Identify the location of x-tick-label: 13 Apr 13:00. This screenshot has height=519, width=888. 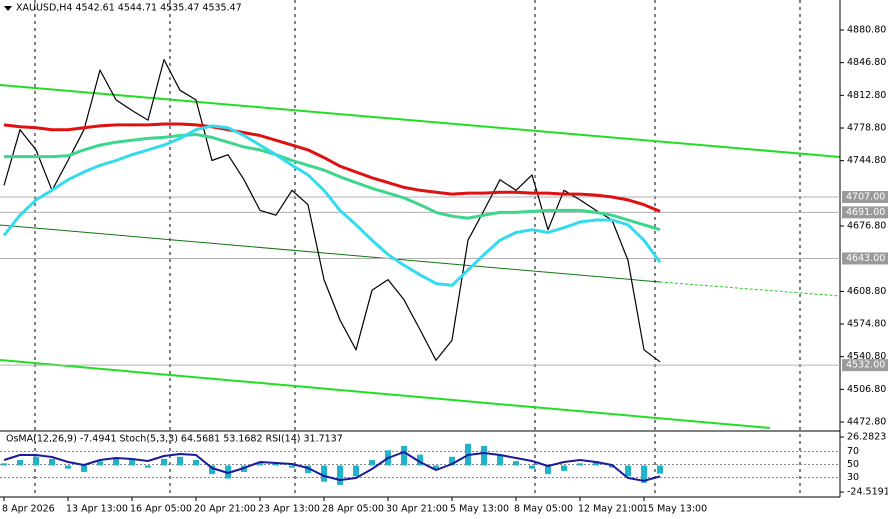
(97, 509).